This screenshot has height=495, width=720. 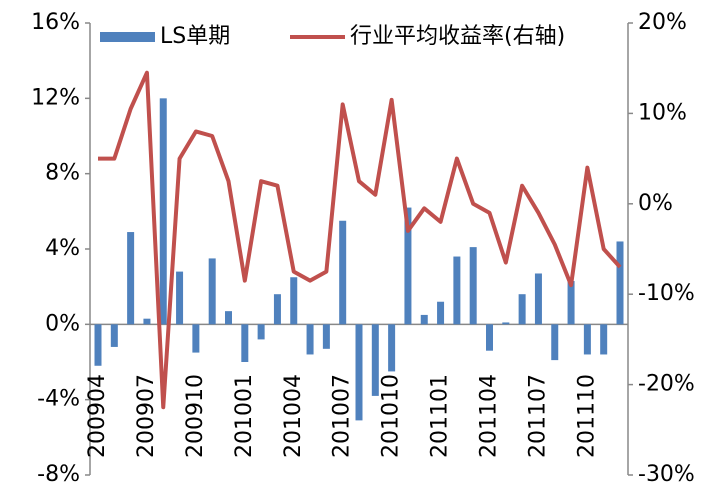 I want to click on y-tick-label: 16%, so click(x=55, y=22).